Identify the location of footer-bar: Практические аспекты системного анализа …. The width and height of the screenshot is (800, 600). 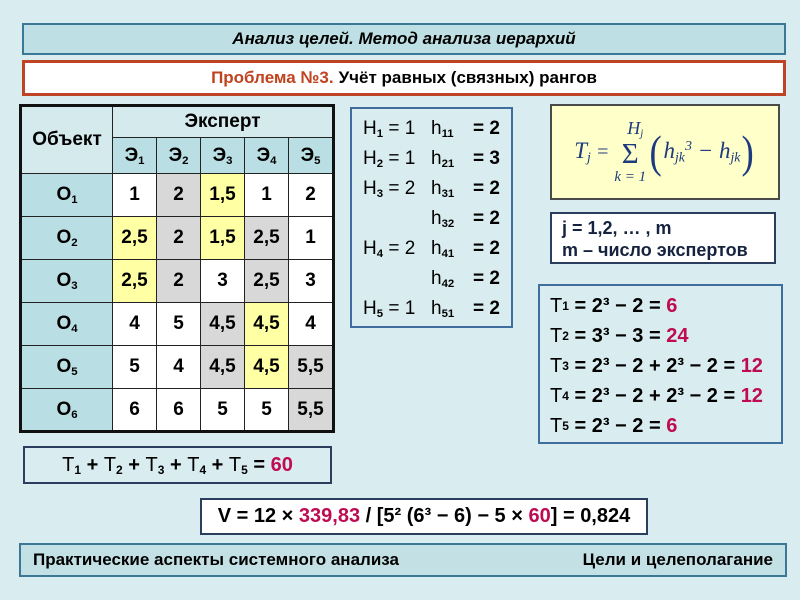
(403, 560).